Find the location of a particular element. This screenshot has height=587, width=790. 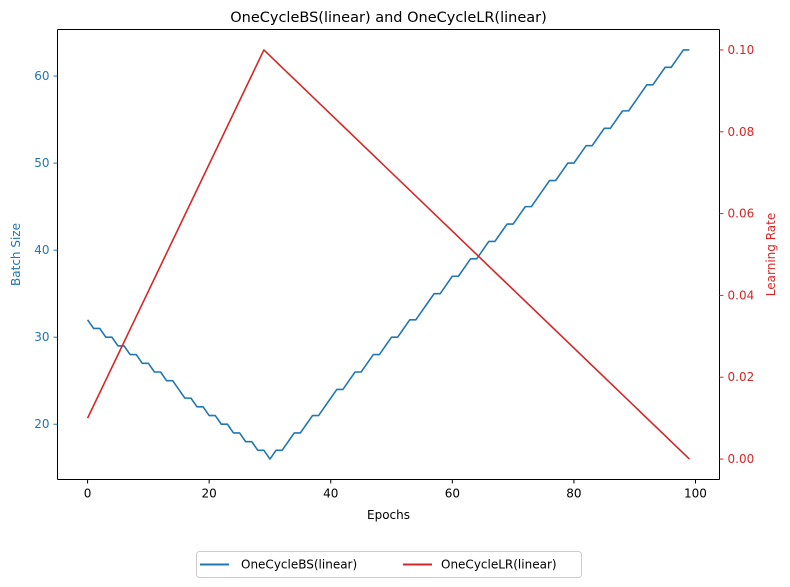

legend-label-onecyclebs: OneCycleBS(linear) is located at coordinates (299, 565).